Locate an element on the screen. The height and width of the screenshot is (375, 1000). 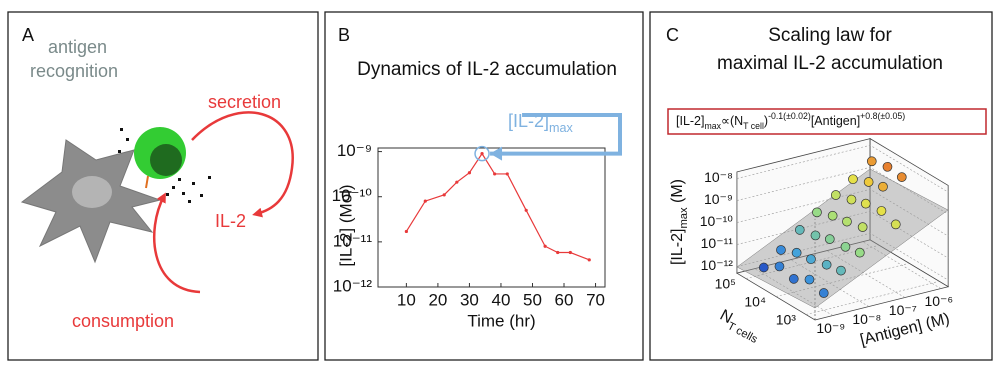
x-tick-label: 70 is located at coordinates (595, 299).